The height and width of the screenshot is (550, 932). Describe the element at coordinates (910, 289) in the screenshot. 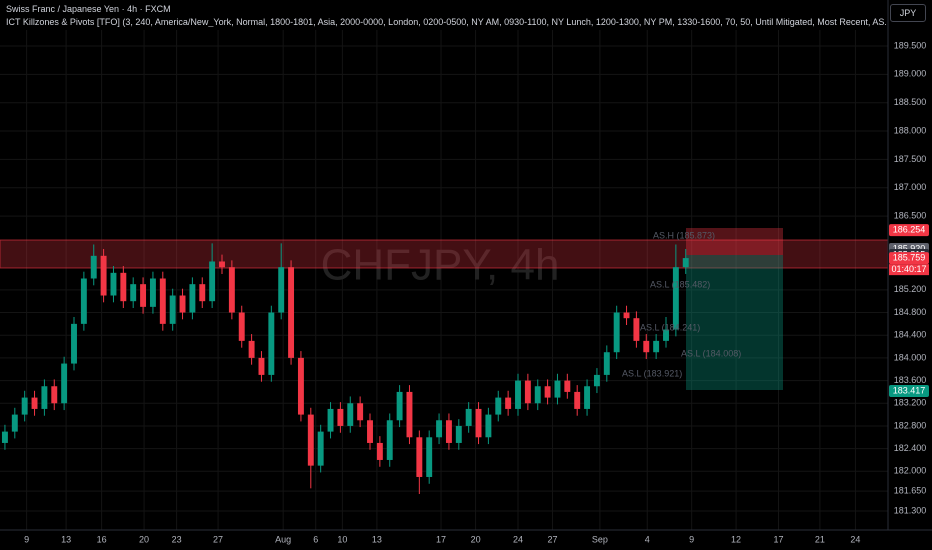

I see `y-tick-label: 185.200` at that location.